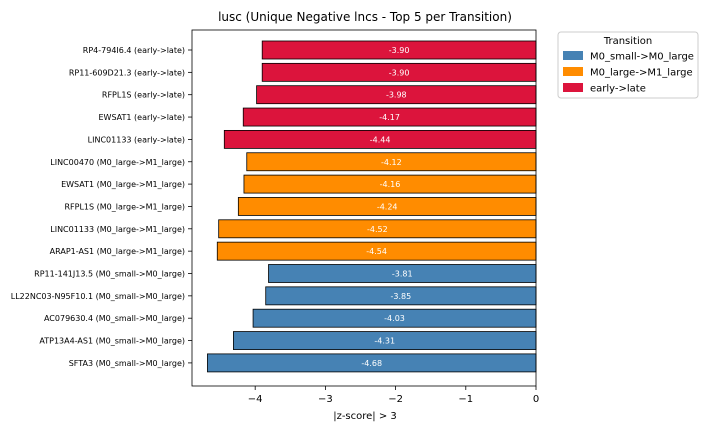 Image resolution: width=720 pixels, height=432 pixels. I want to click on x-tick-label: −1, so click(465, 399).